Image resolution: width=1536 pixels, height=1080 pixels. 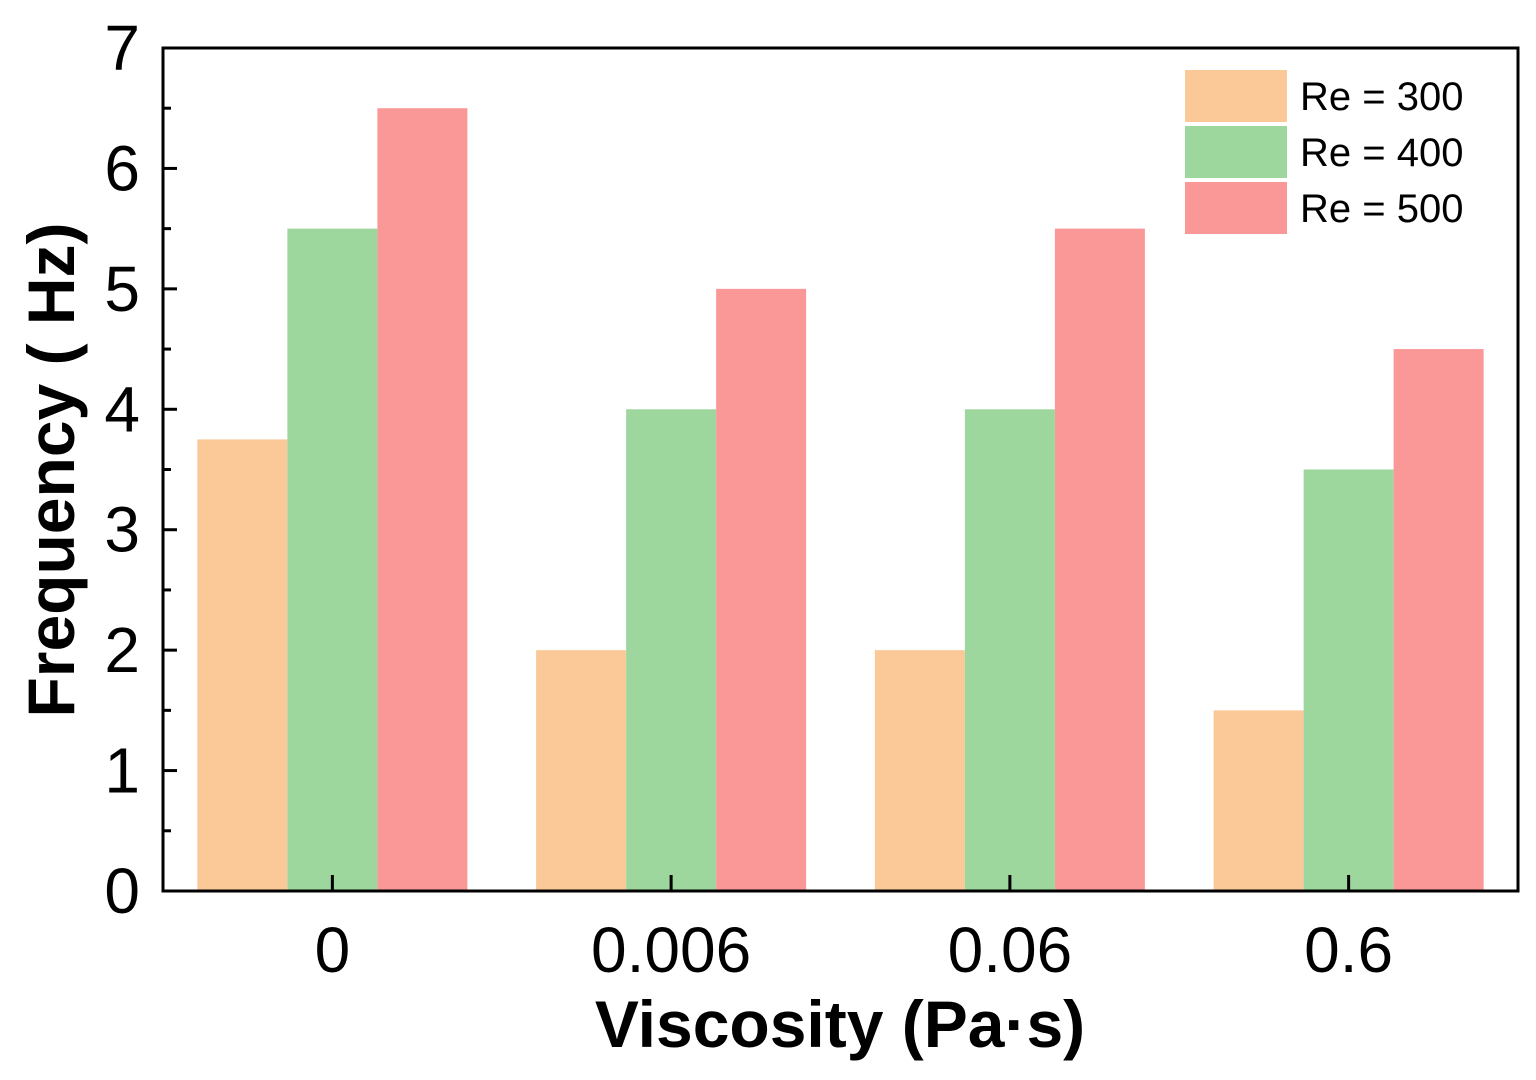 I want to click on y-tick-labels: 0 1 2 3 4 5 6 7, so click(x=122, y=469).